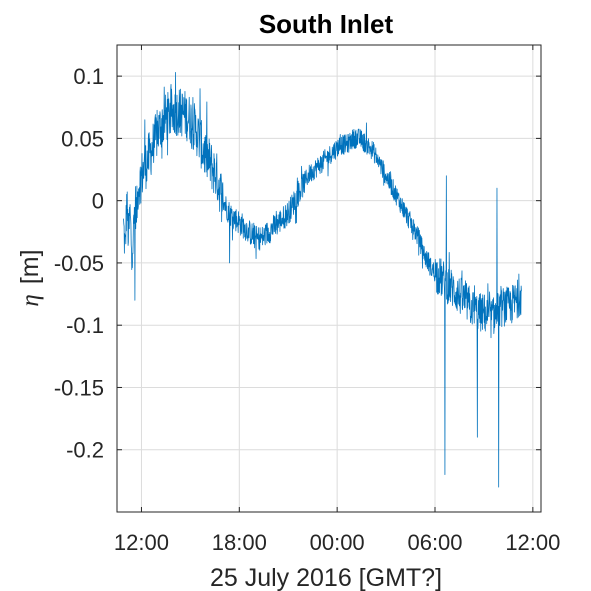 The width and height of the screenshot is (591, 591). I want to click on y-axis-label: η [m], so click(30, 277).